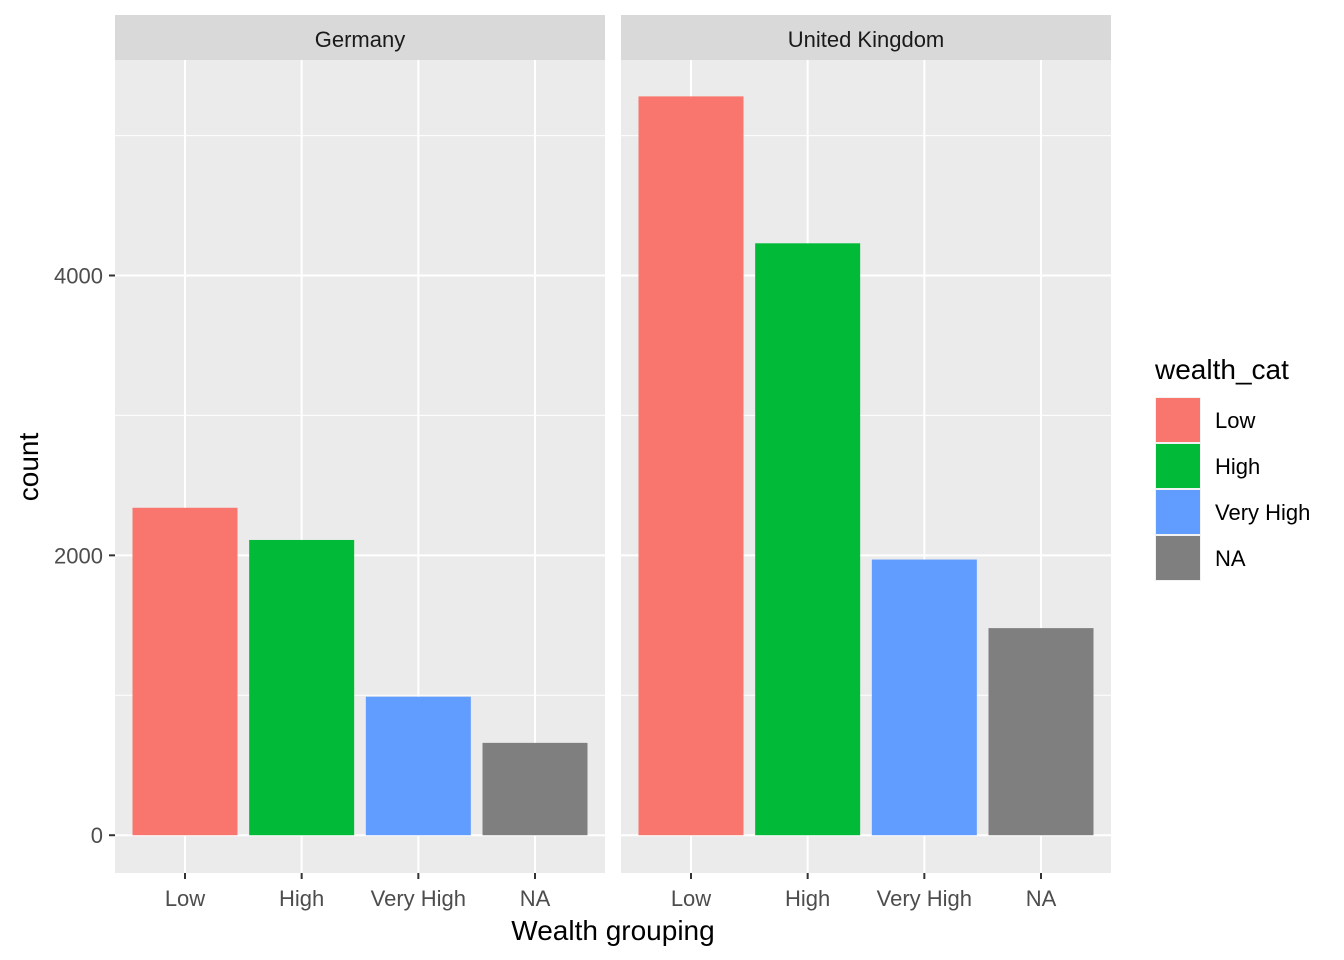 The width and height of the screenshot is (1344, 960). I want to click on y-axis: 0 2000 4000, so click(84, 555).